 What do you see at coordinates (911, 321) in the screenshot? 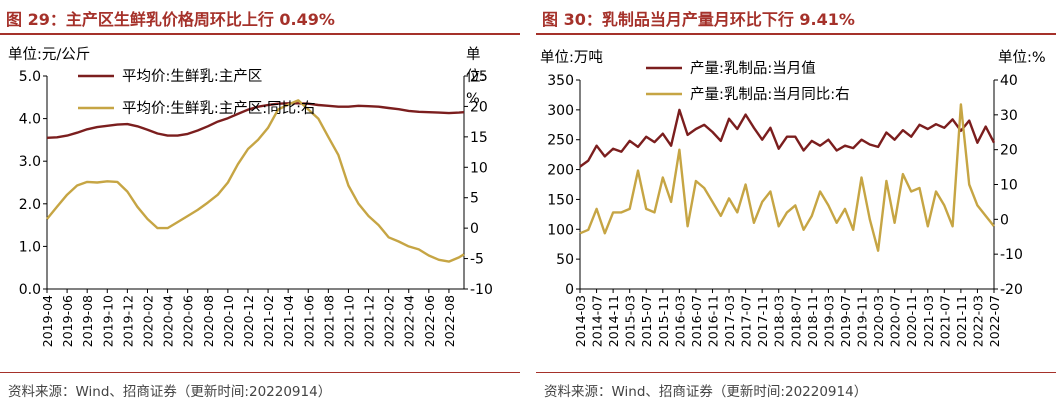
I see `x-tick-label: 2020-11` at bounding box center [911, 321].